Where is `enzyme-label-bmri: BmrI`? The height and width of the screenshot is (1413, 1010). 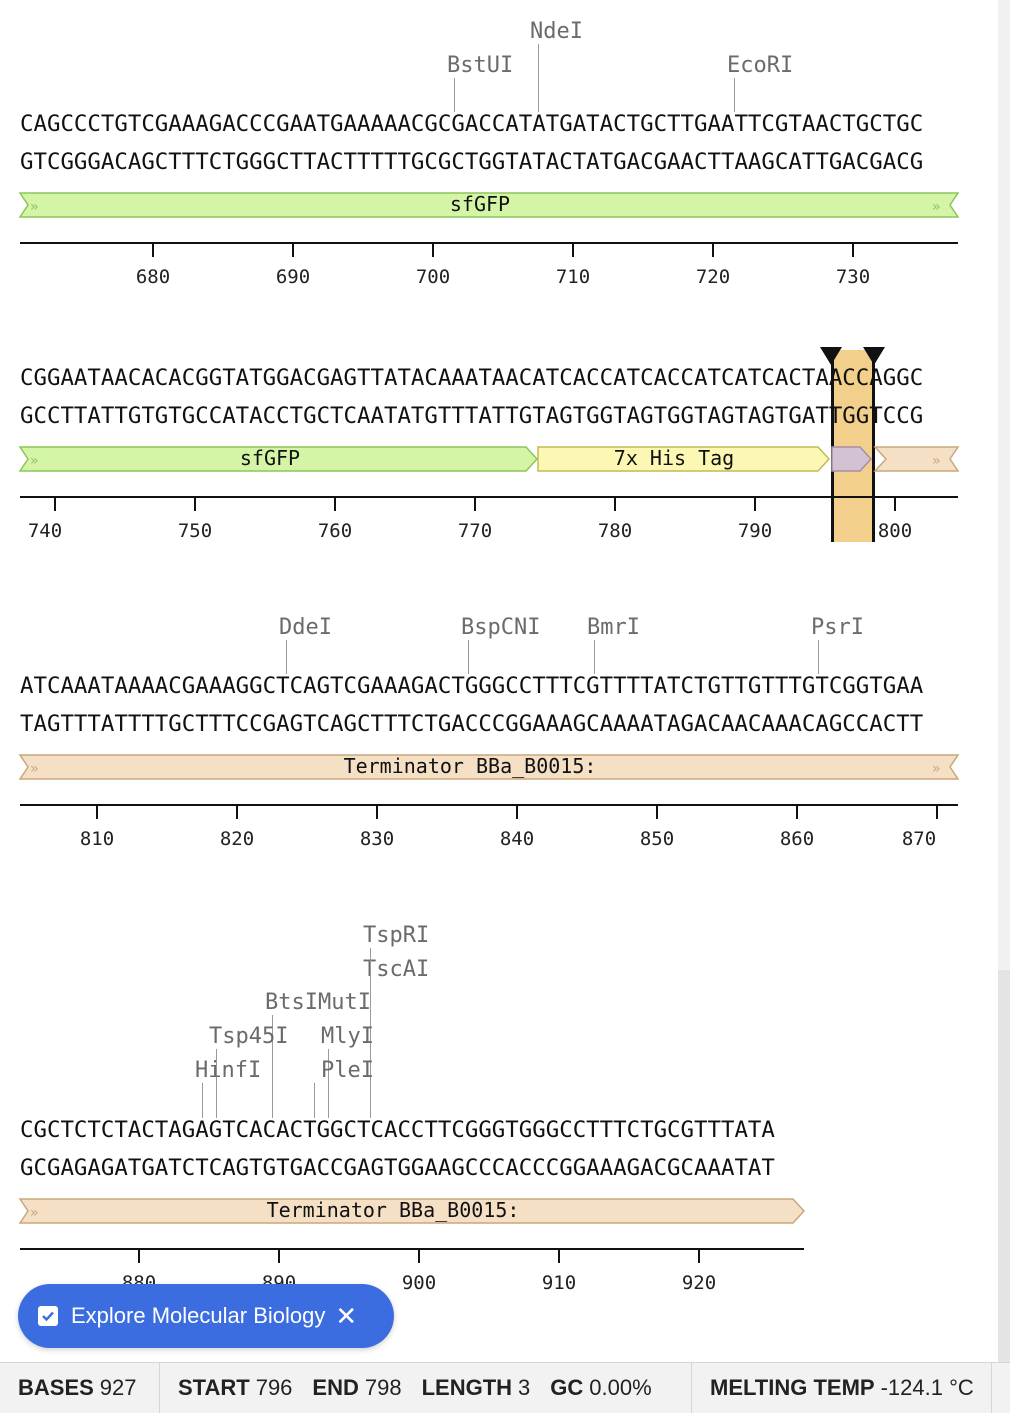
enzyme-label-bmri: BmrI is located at coordinates (613, 627).